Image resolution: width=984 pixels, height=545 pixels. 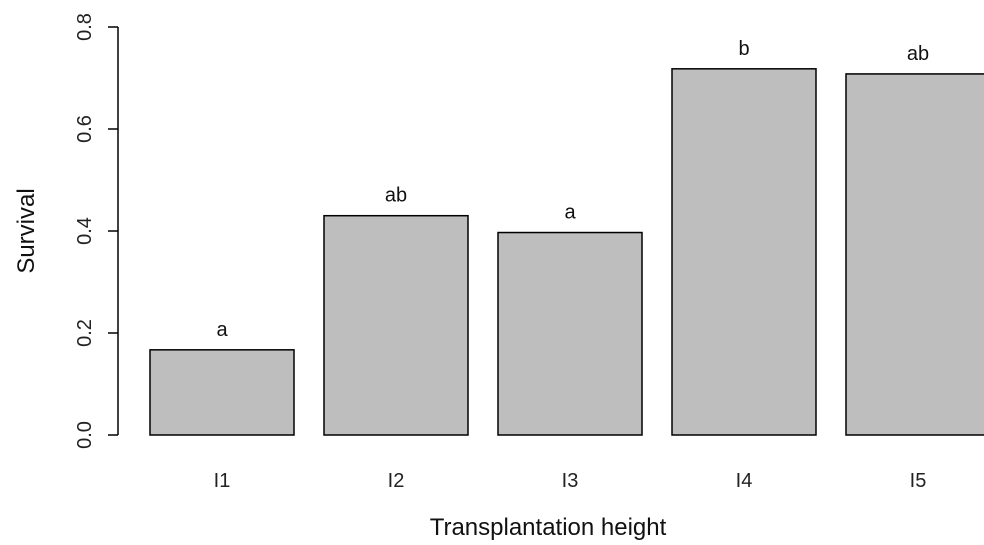 I want to click on bar-i5, so click(x=914, y=254).